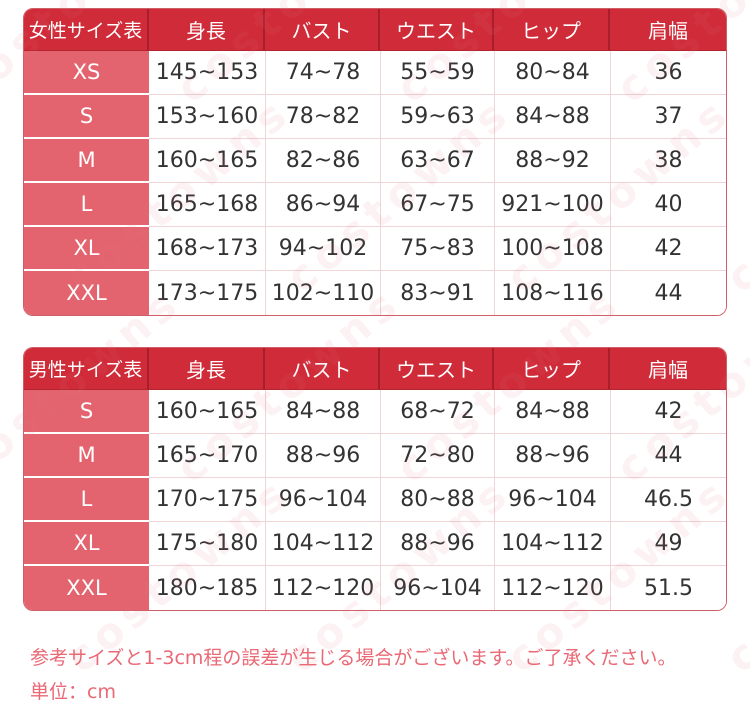  Describe the element at coordinates (552, 205) in the screenshot. I see `value-cell: 921~100` at that location.